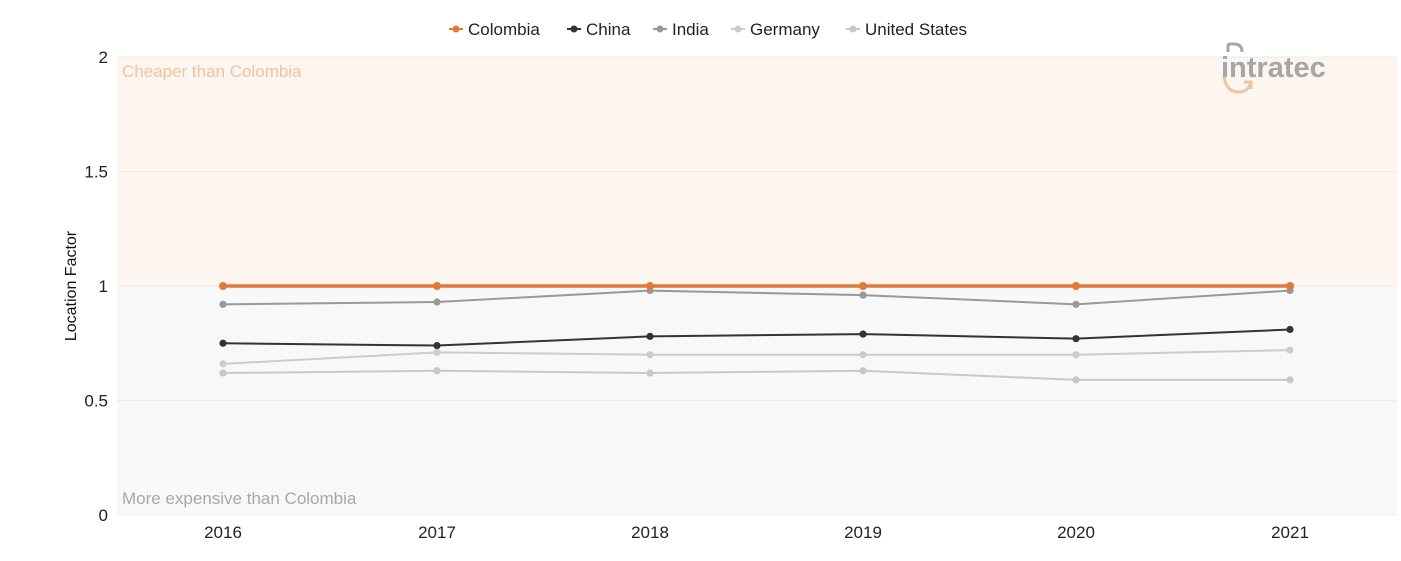 This screenshot has height=561, width=1401. Describe the element at coordinates (103, 515) in the screenshot. I see `y-tick-label: 0` at that location.